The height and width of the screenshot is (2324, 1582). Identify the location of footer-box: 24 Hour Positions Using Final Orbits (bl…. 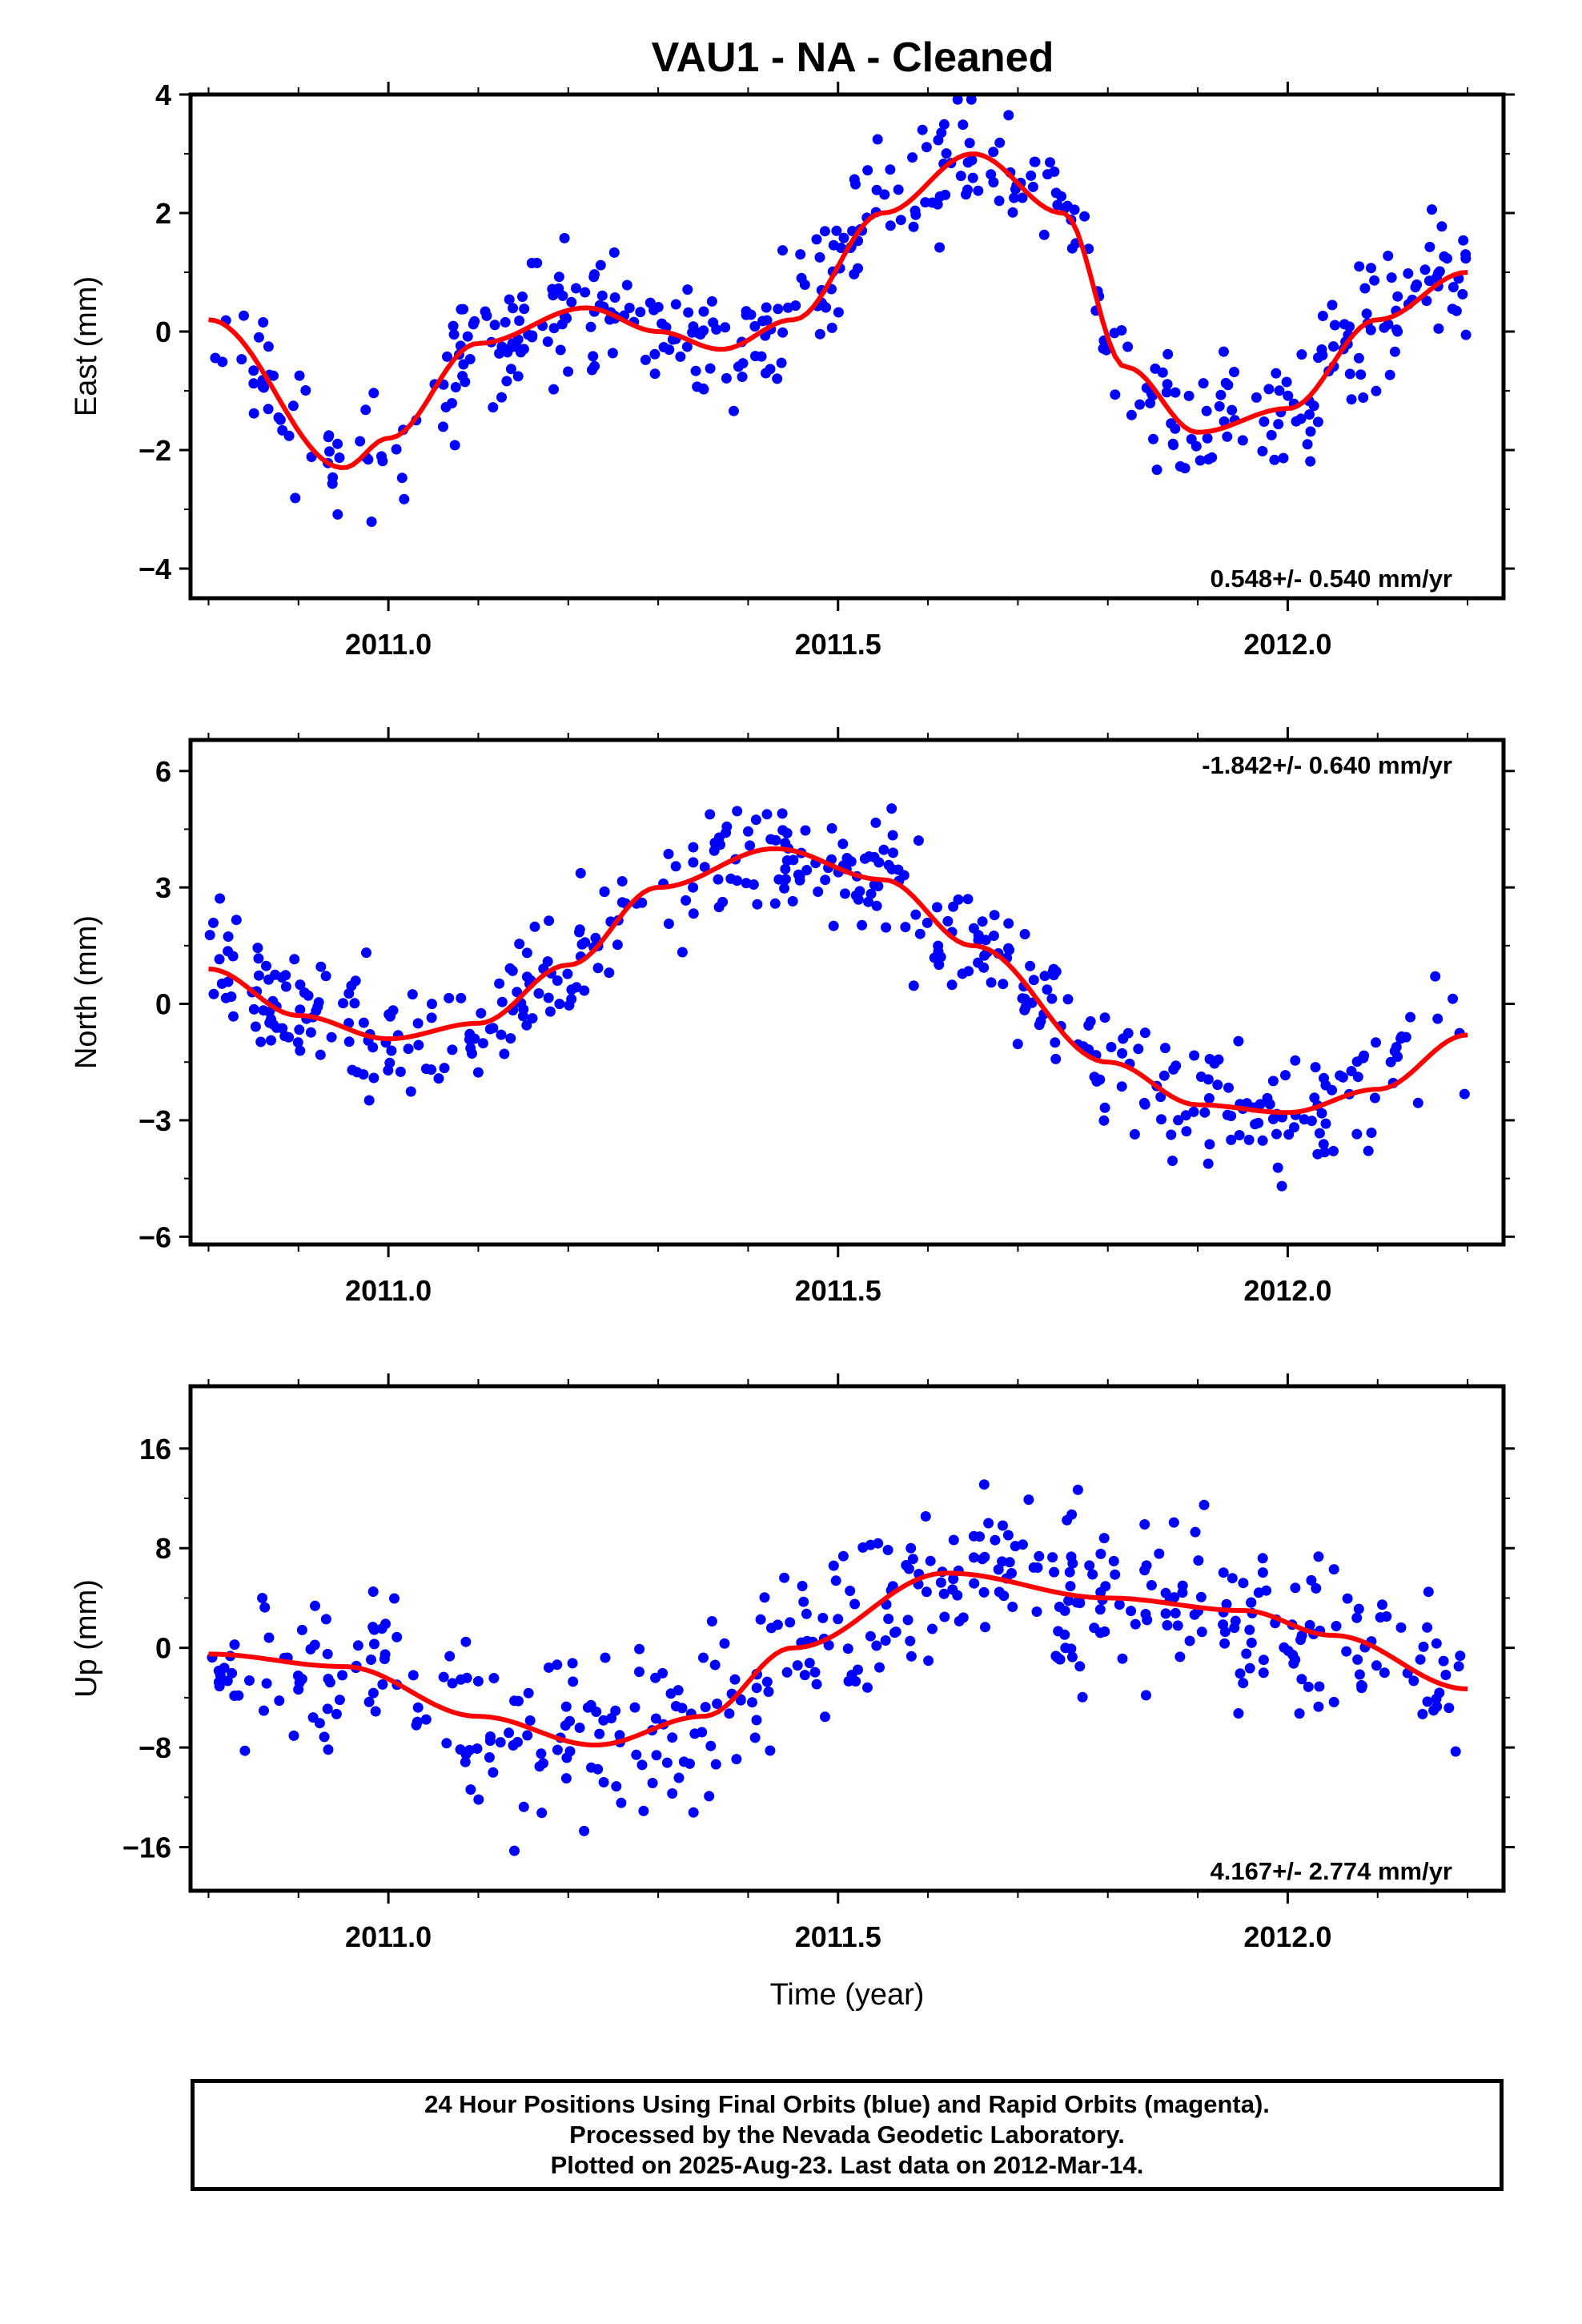
(847, 2135).